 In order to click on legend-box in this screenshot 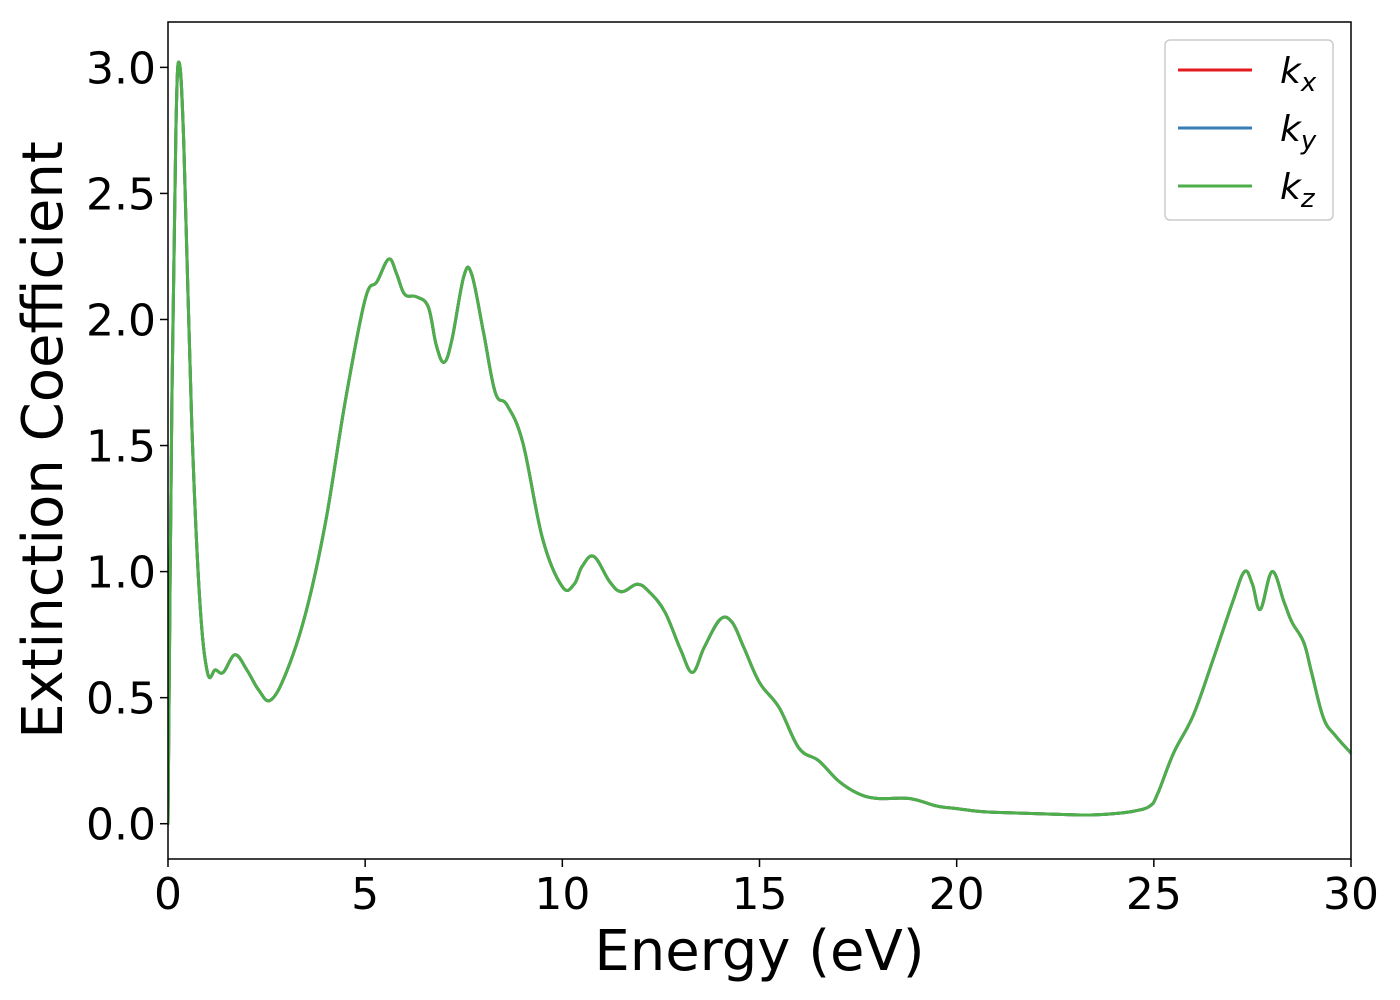, I will do `click(1249, 130)`.